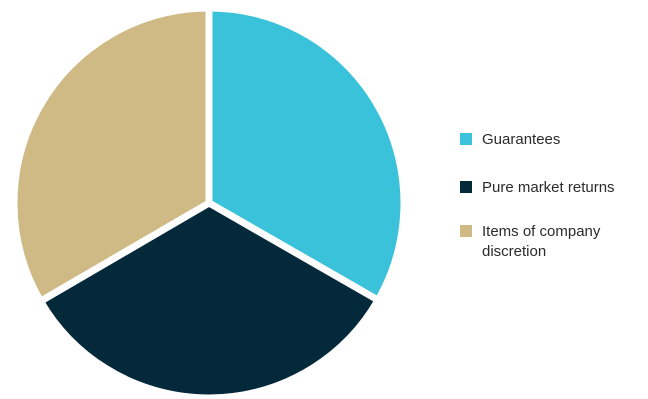 The width and height of the screenshot is (648, 399). Describe the element at coordinates (521, 139) in the screenshot. I see `legend-label-guarantees: Guarantees` at that location.